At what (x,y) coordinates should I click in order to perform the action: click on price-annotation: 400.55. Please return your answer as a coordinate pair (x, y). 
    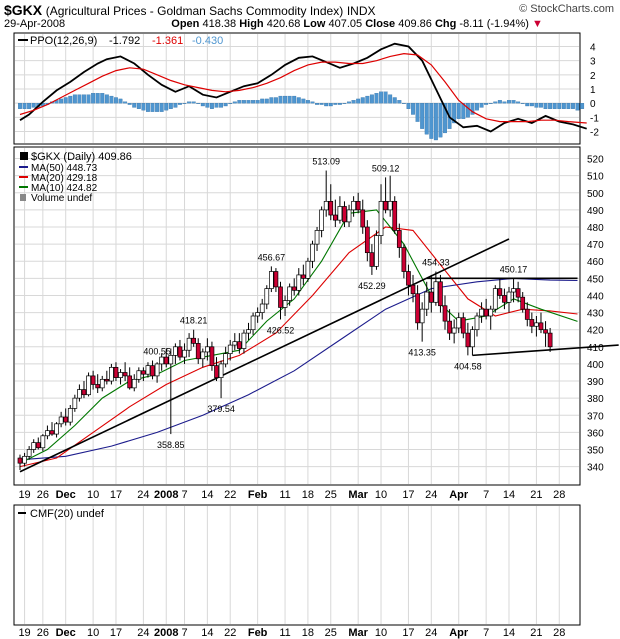
    Looking at the image, I should click on (157, 351).